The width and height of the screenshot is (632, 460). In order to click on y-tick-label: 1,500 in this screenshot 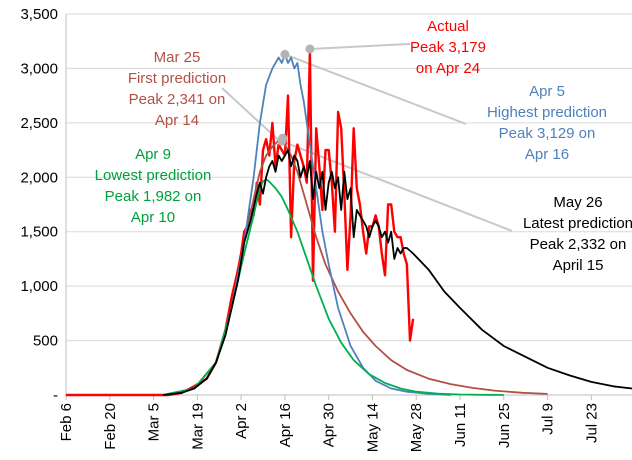, I will do `click(39, 232)`.